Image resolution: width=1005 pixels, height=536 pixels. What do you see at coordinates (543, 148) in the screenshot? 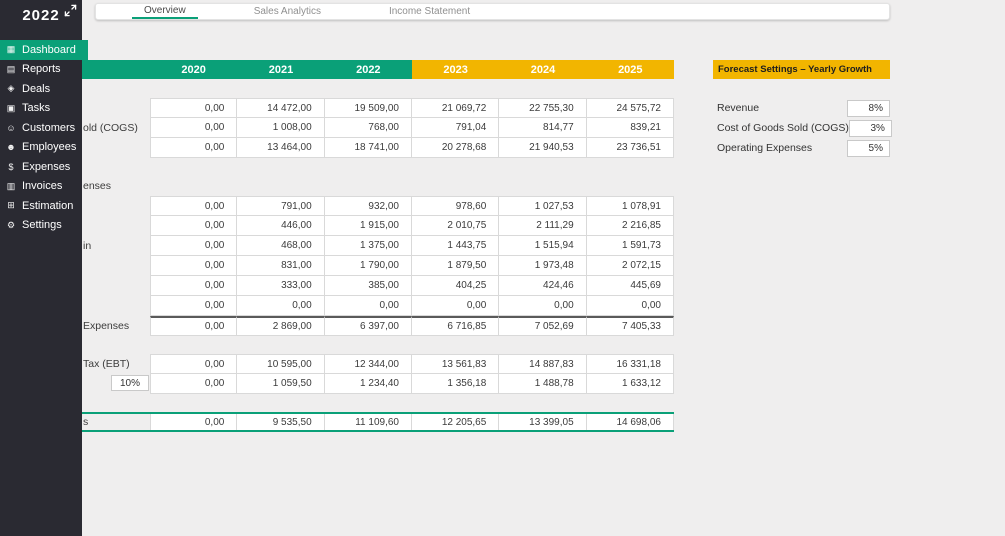
I see `value-cell: 21 940,53` at bounding box center [543, 148].